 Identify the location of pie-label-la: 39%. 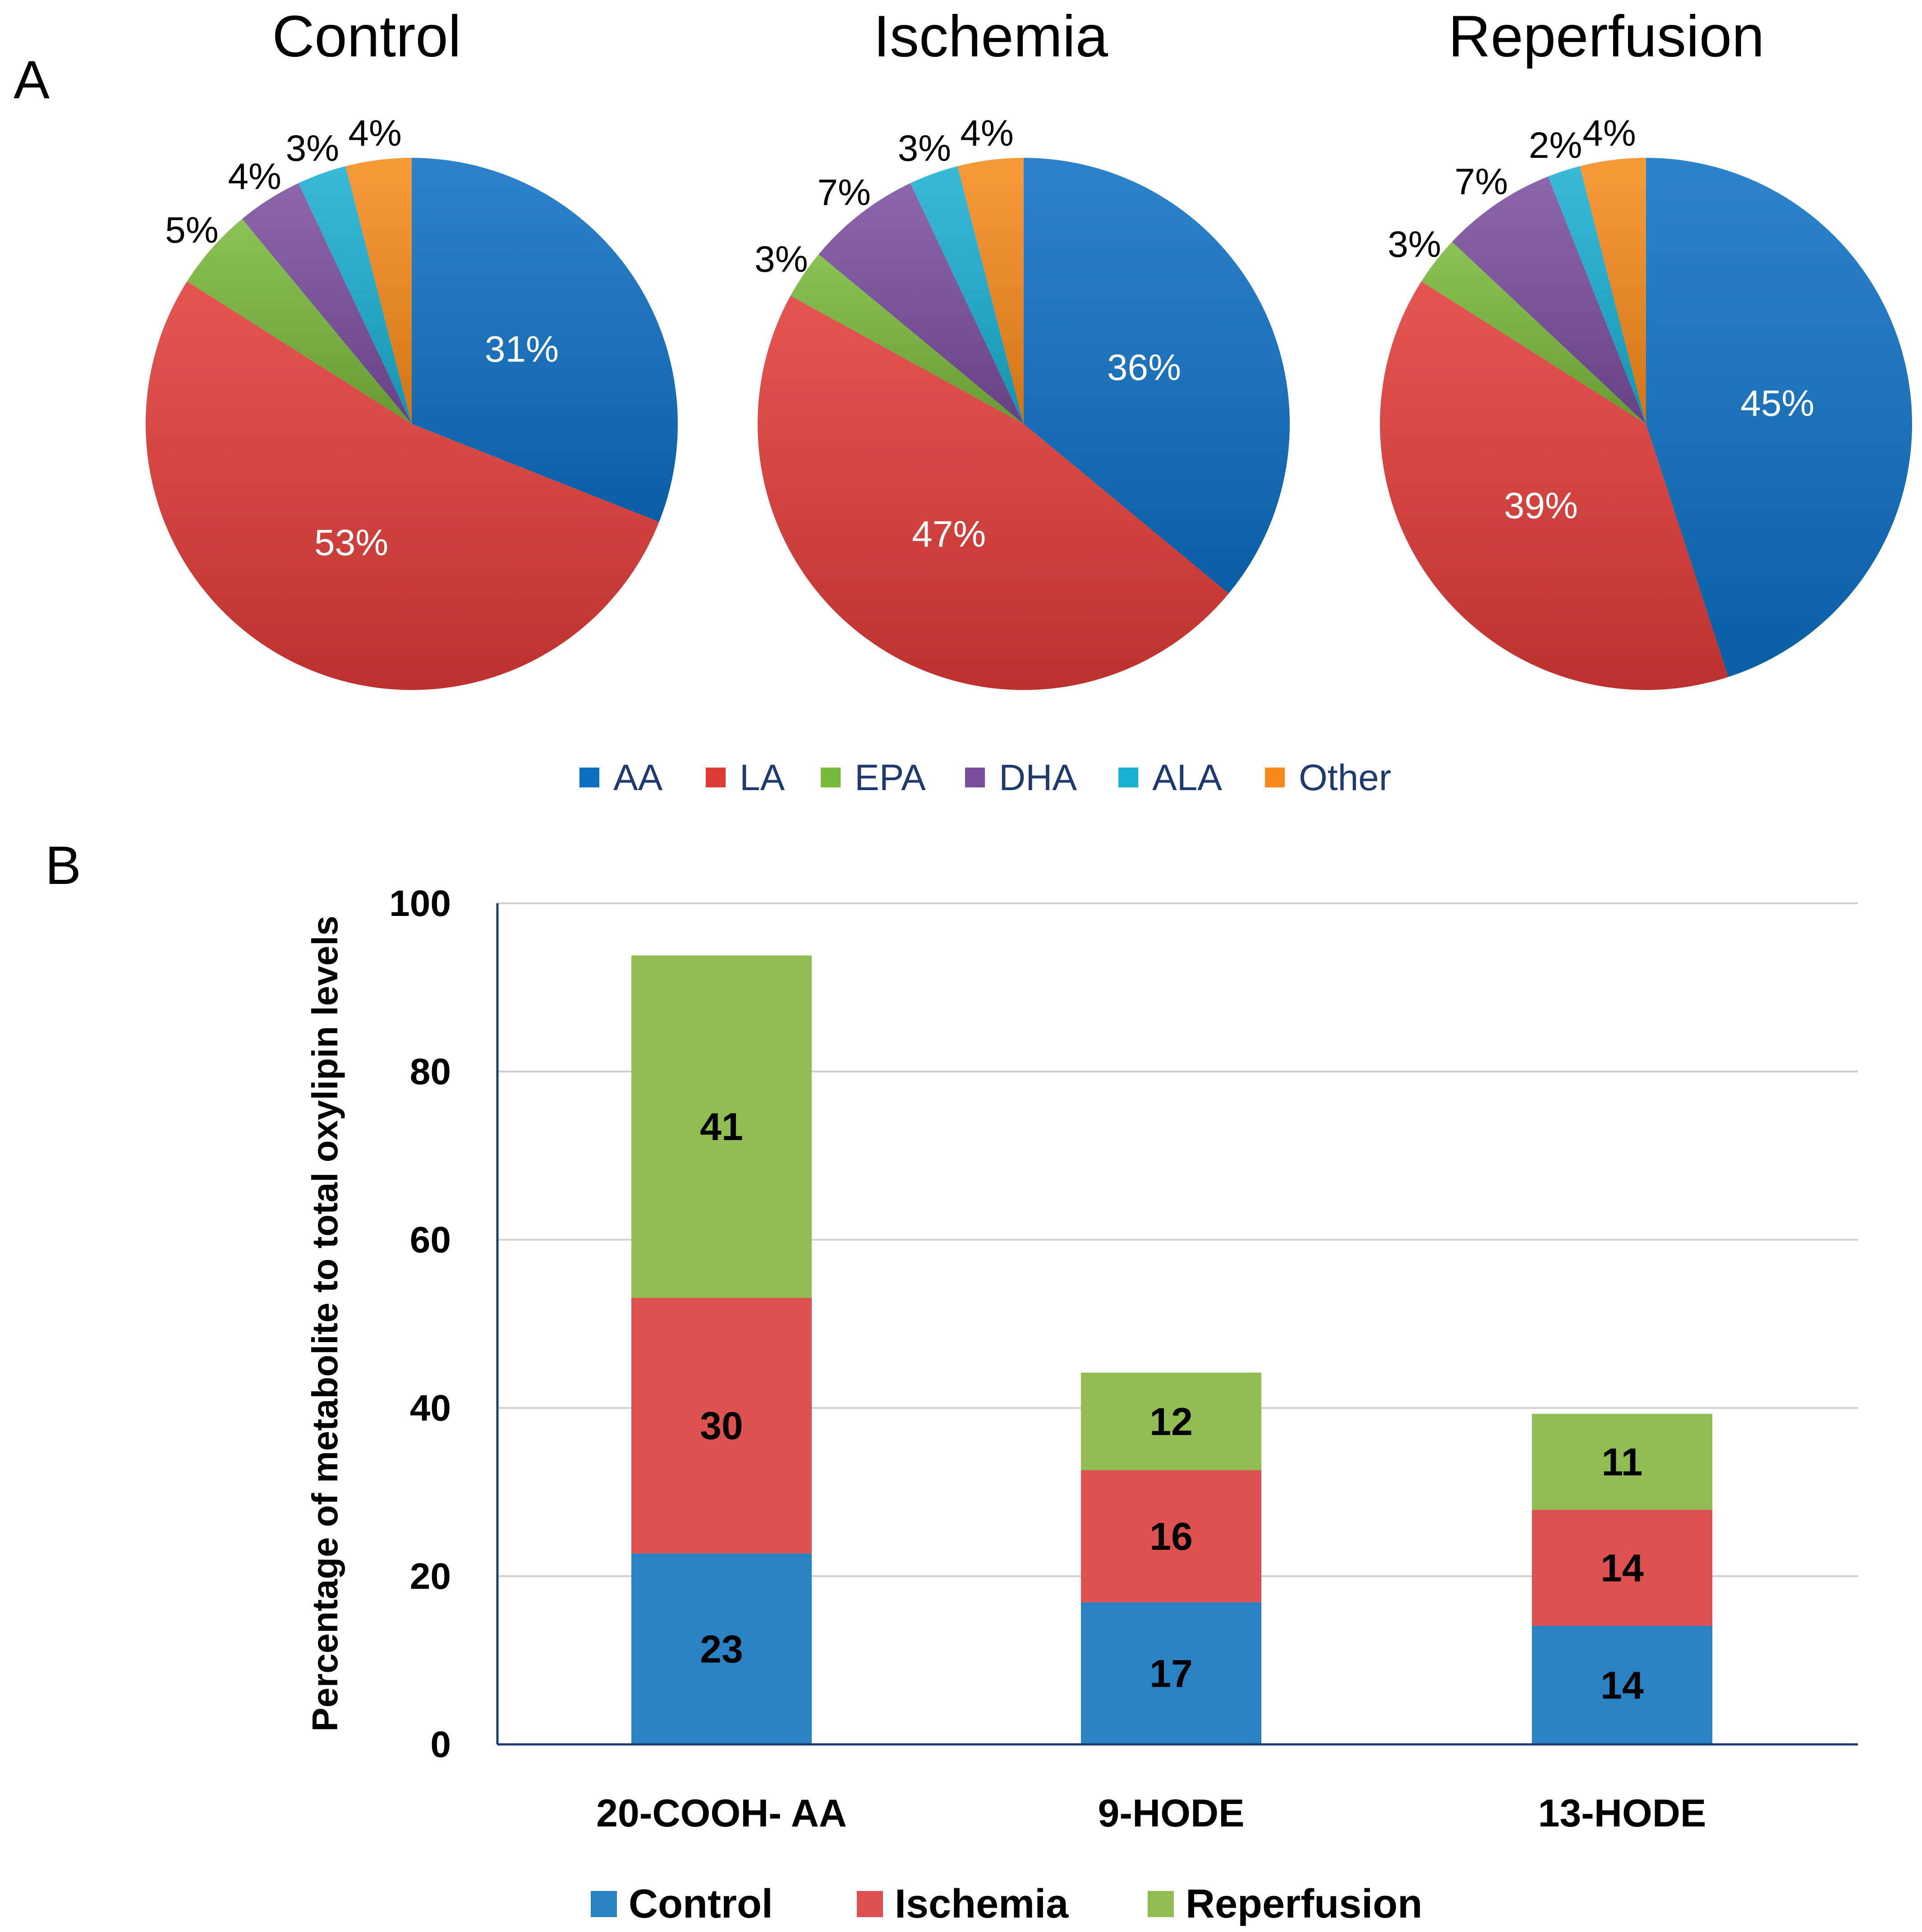
(1541, 506).